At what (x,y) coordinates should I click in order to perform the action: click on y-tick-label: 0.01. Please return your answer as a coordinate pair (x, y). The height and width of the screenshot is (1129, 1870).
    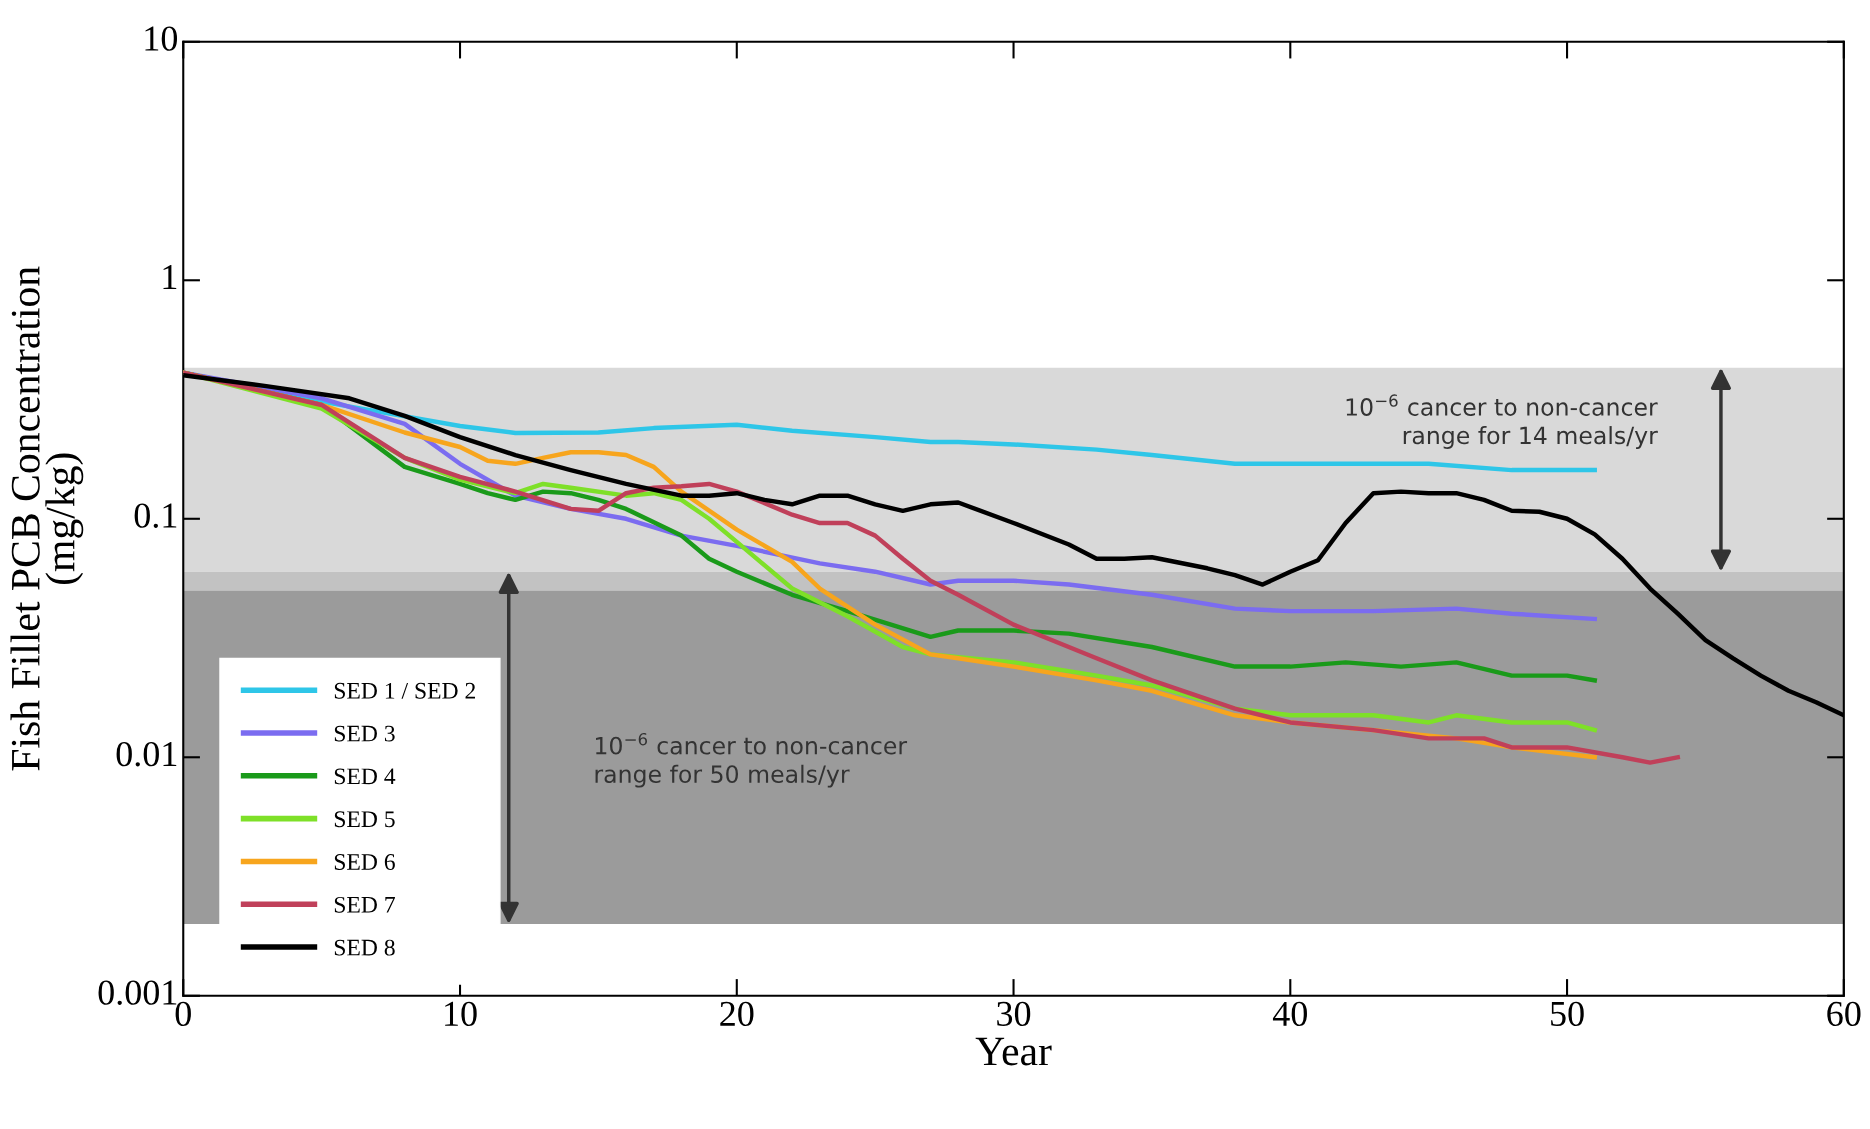
    Looking at the image, I should click on (146, 754).